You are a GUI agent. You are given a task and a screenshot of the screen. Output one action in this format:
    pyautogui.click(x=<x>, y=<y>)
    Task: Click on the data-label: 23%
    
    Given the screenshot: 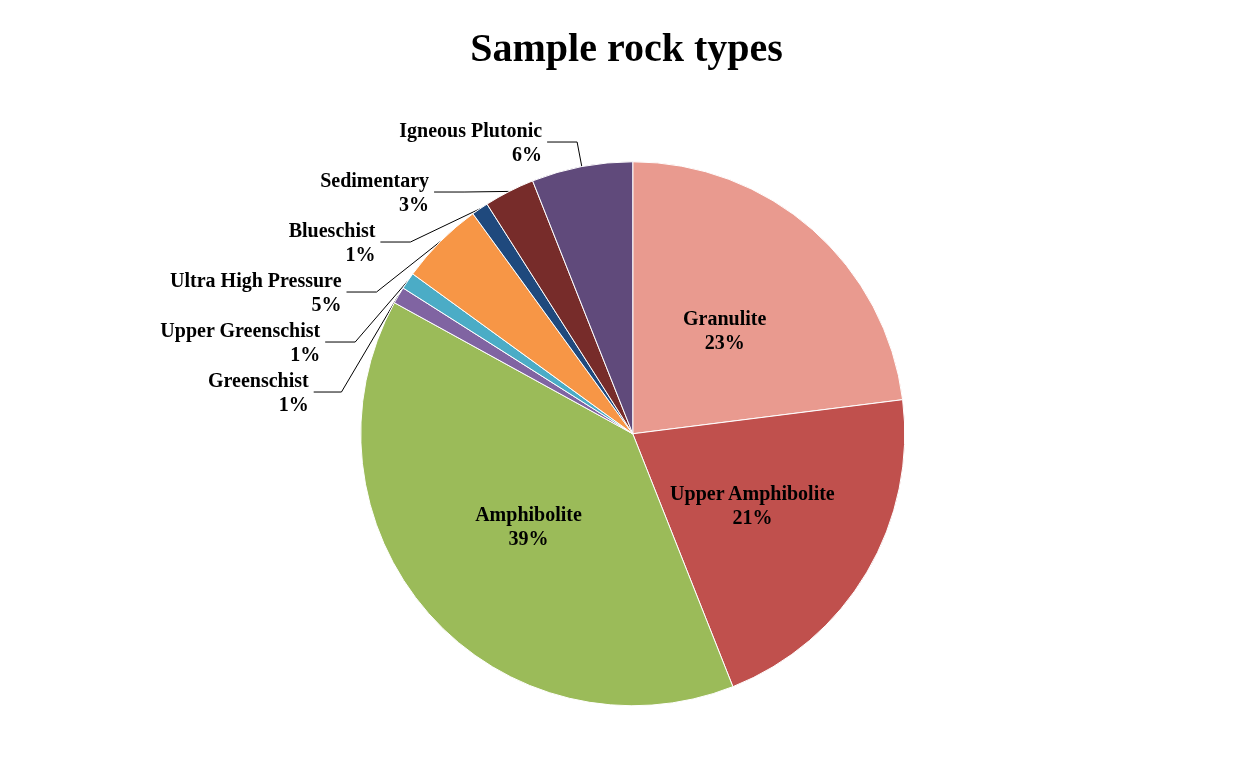 What is the action you would take?
    pyautogui.click(x=724, y=341)
    